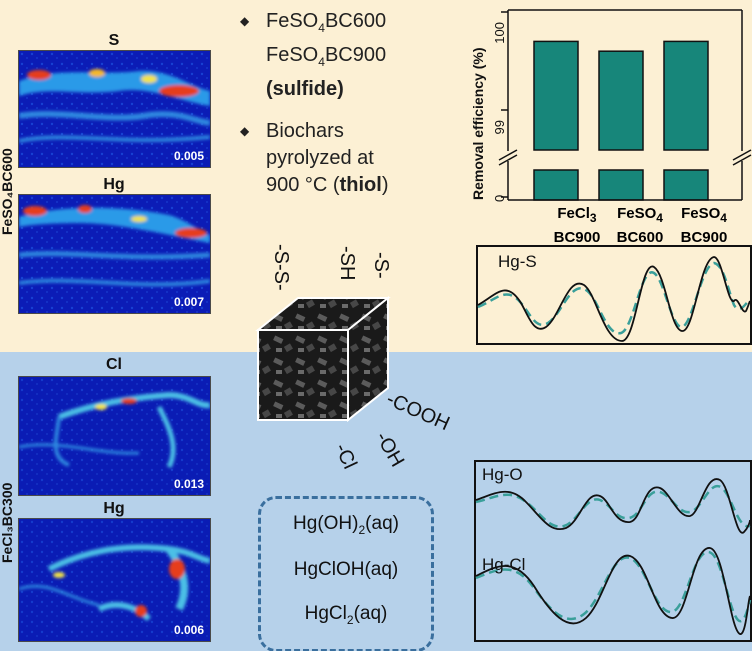 This screenshot has height=651, width=752. Describe the element at coordinates (346, 569) in the screenshot. I see `species-2: HgClOH(aq)` at that location.